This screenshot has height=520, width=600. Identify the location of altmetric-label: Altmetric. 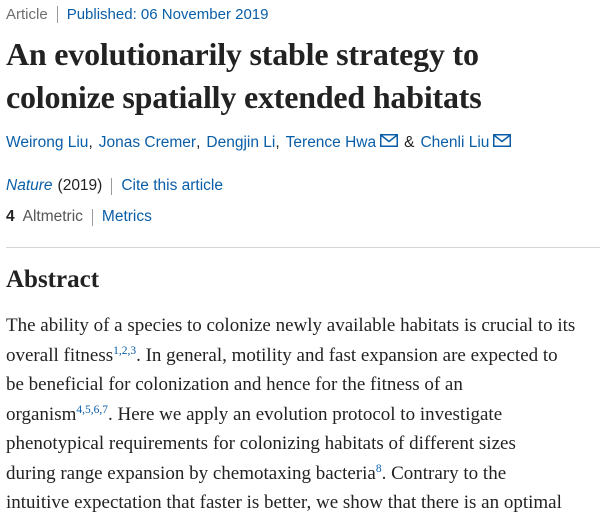
(52, 216).